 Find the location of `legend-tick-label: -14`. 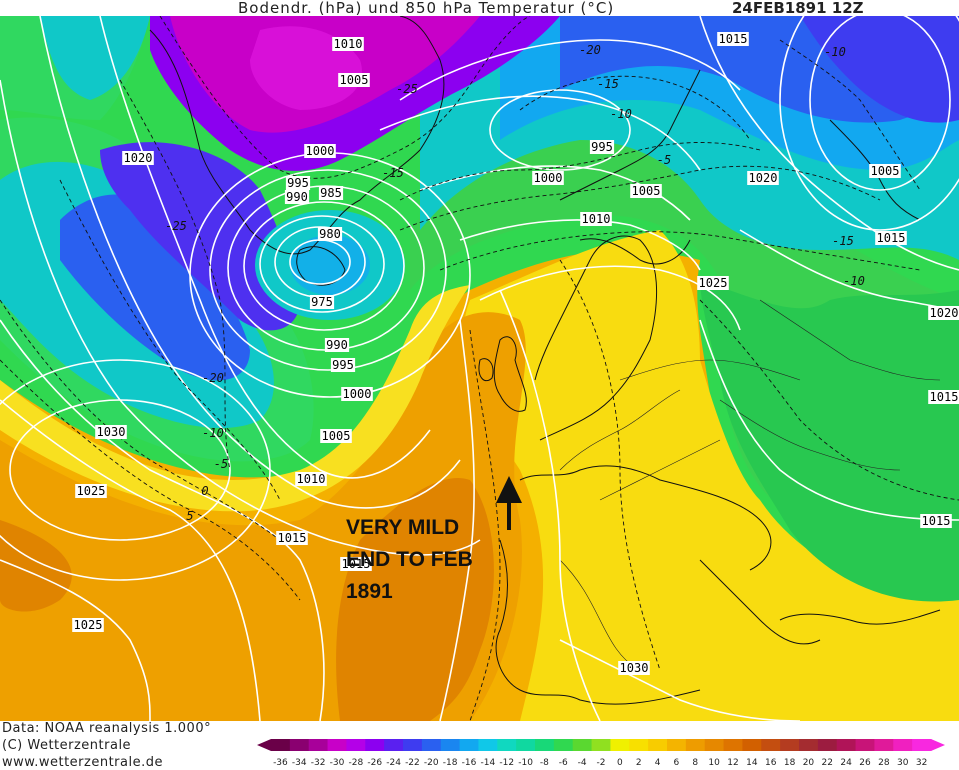

legend-tick-label: -14 is located at coordinates (488, 763).